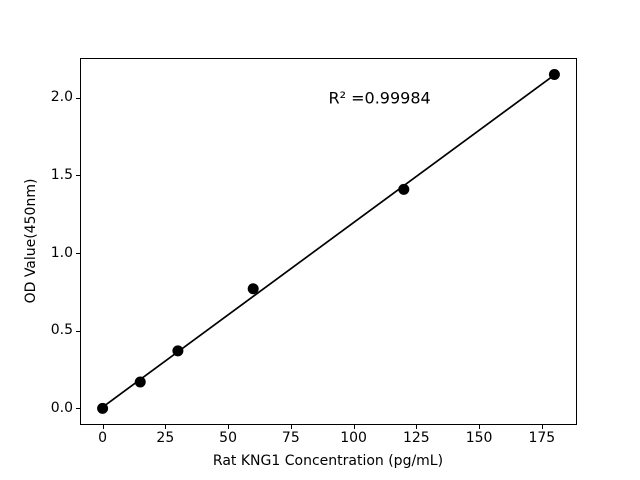 This screenshot has width=640, height=480. I want to click on y-tick-label: 2.0, so click(61, 97).